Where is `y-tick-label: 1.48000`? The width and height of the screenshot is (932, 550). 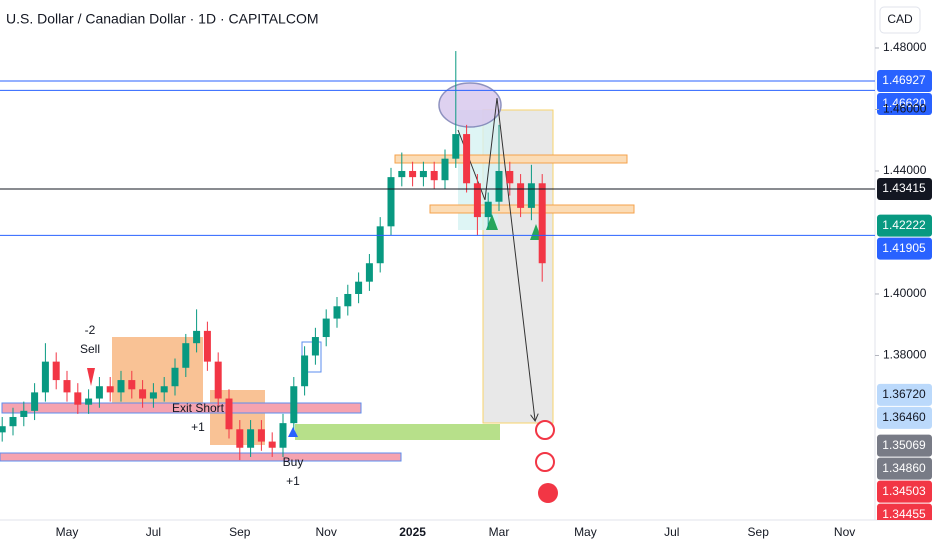
y-tick-label: 1.48000 is located at coordinates (905, 47).